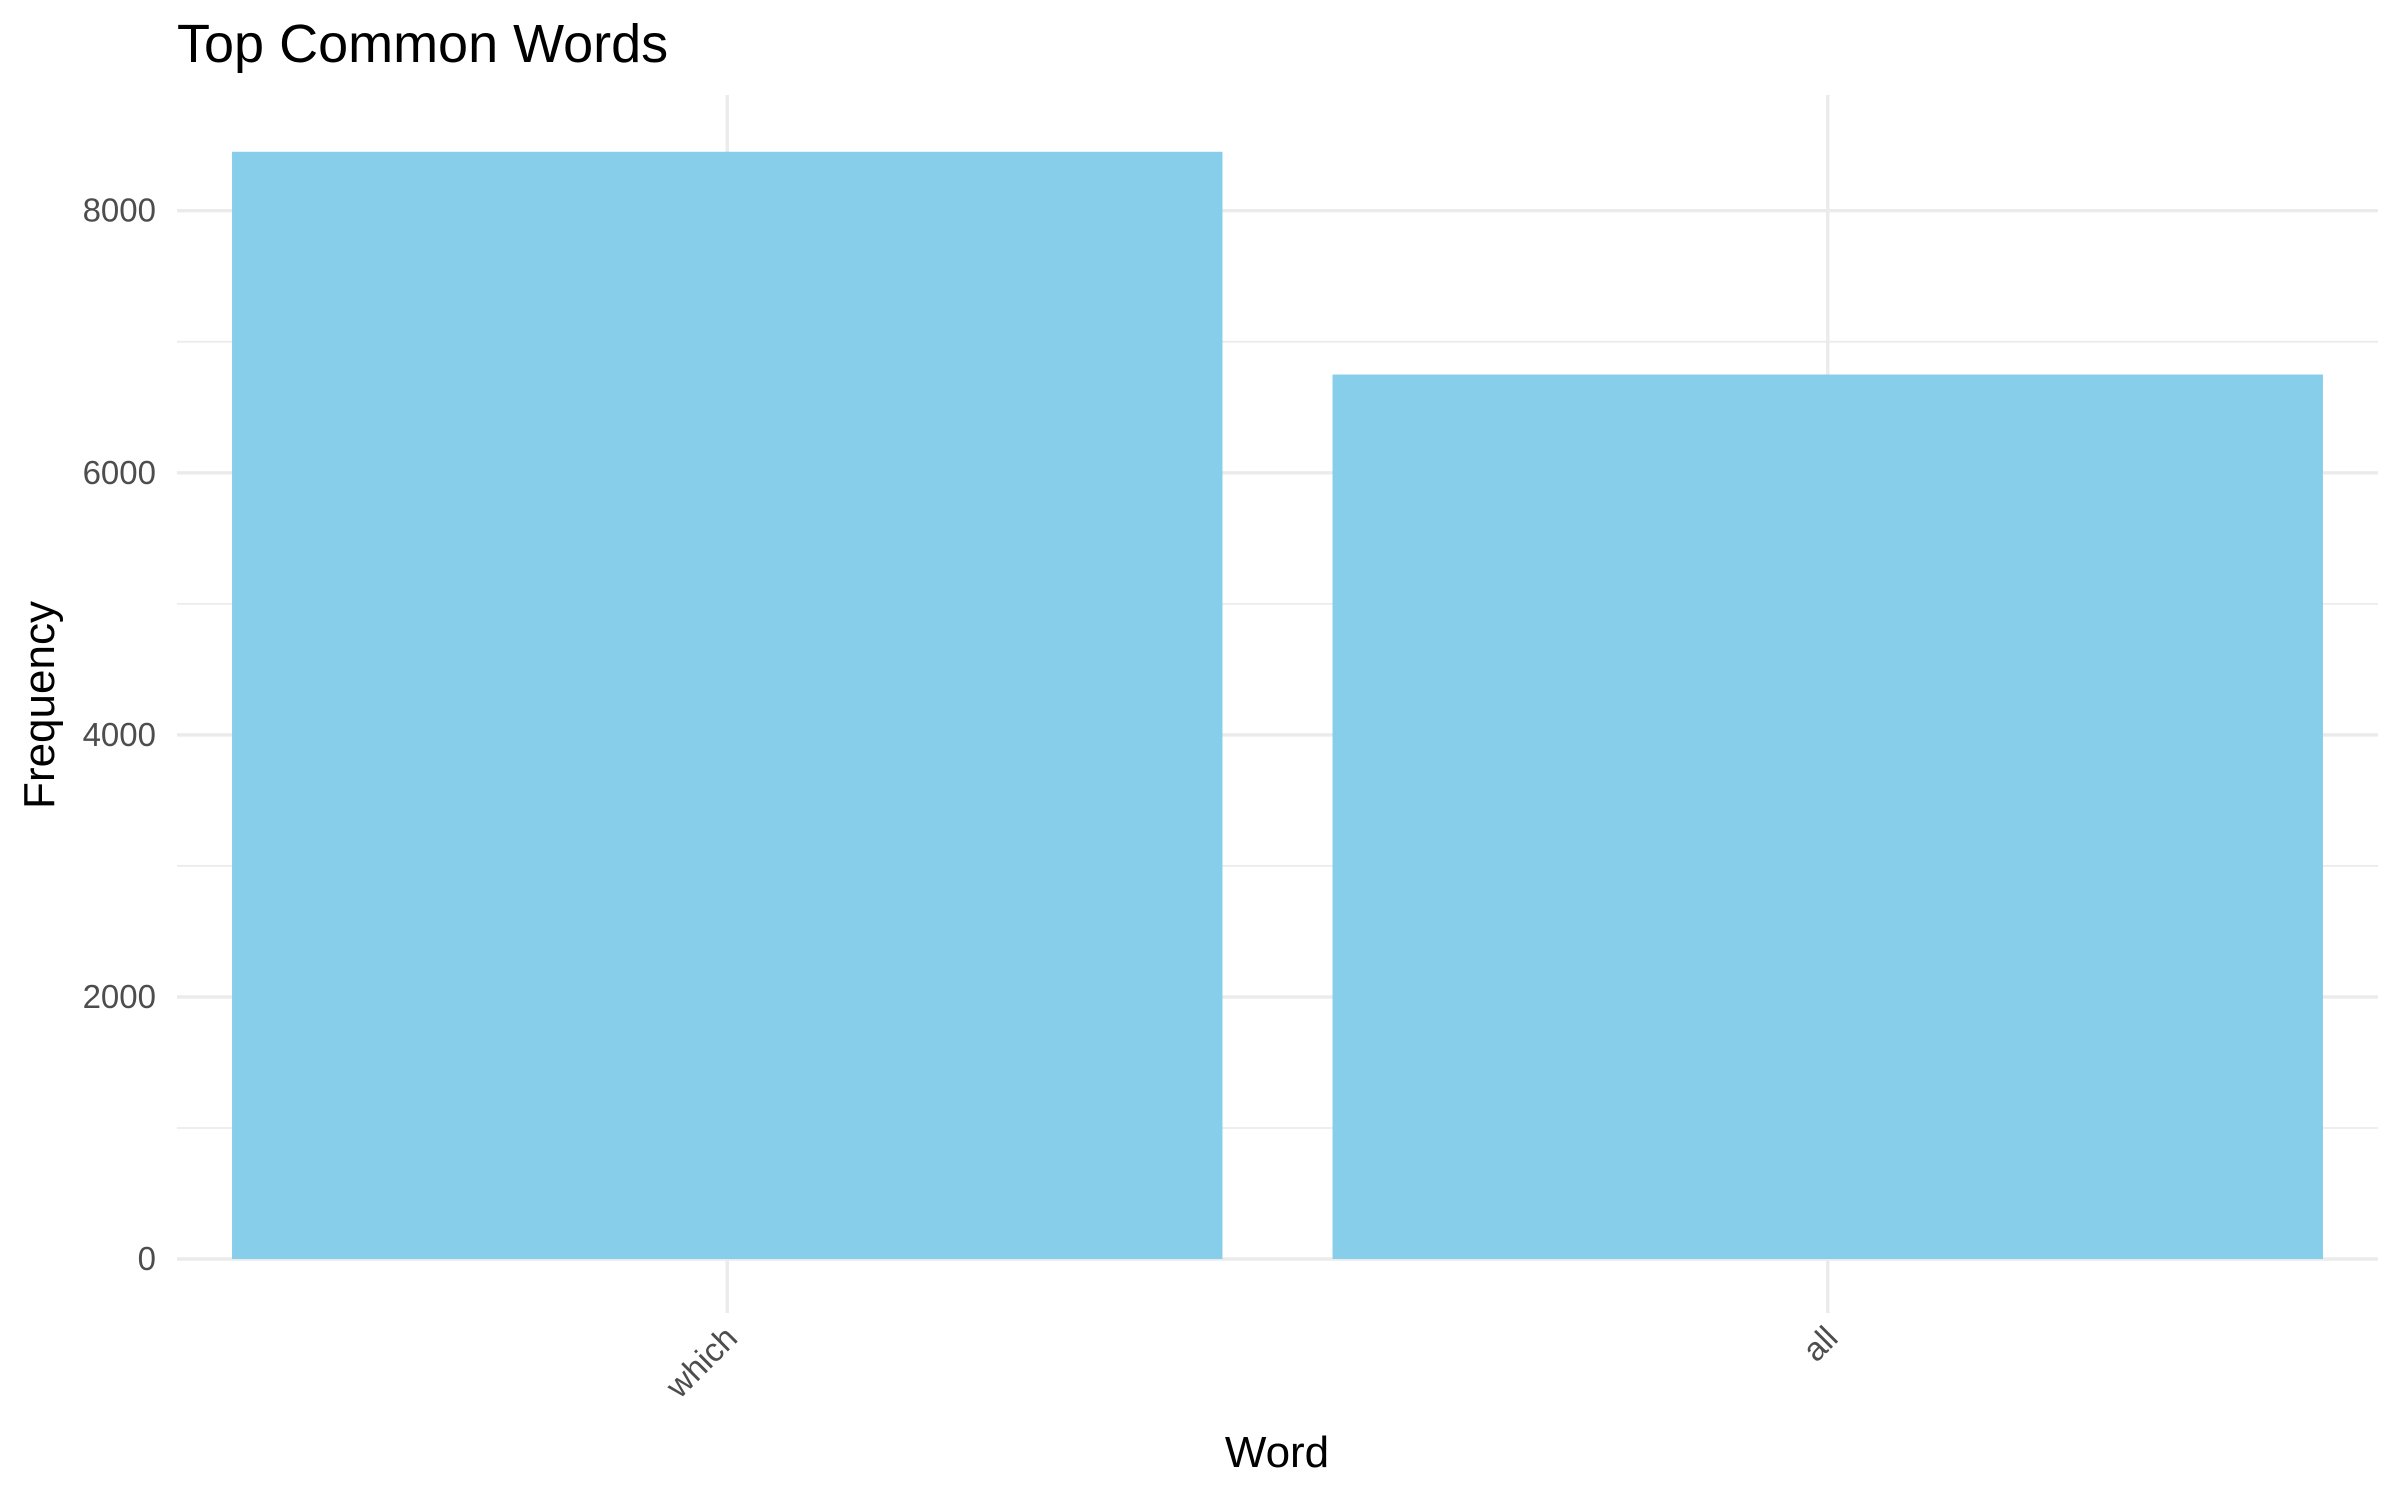 Image resolution: width=2400 pixels, height=1500 pixels. I want to click on y-tick-label: 2000, so click(119, 996).